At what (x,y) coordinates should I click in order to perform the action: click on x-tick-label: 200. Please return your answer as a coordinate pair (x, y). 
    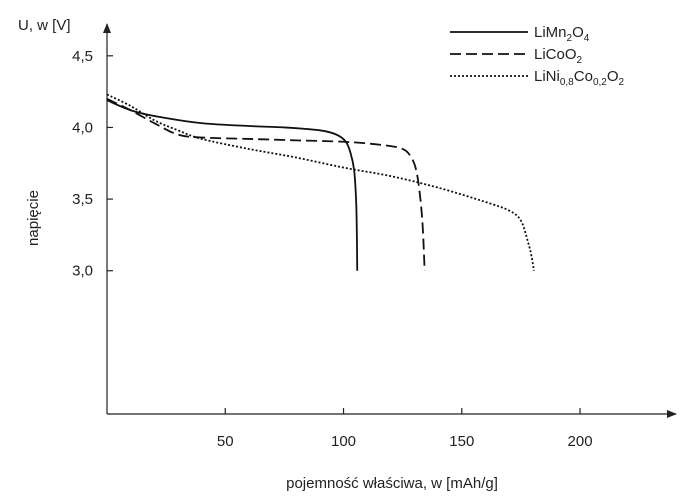
    Looking at the image, I should click on (580, 441).